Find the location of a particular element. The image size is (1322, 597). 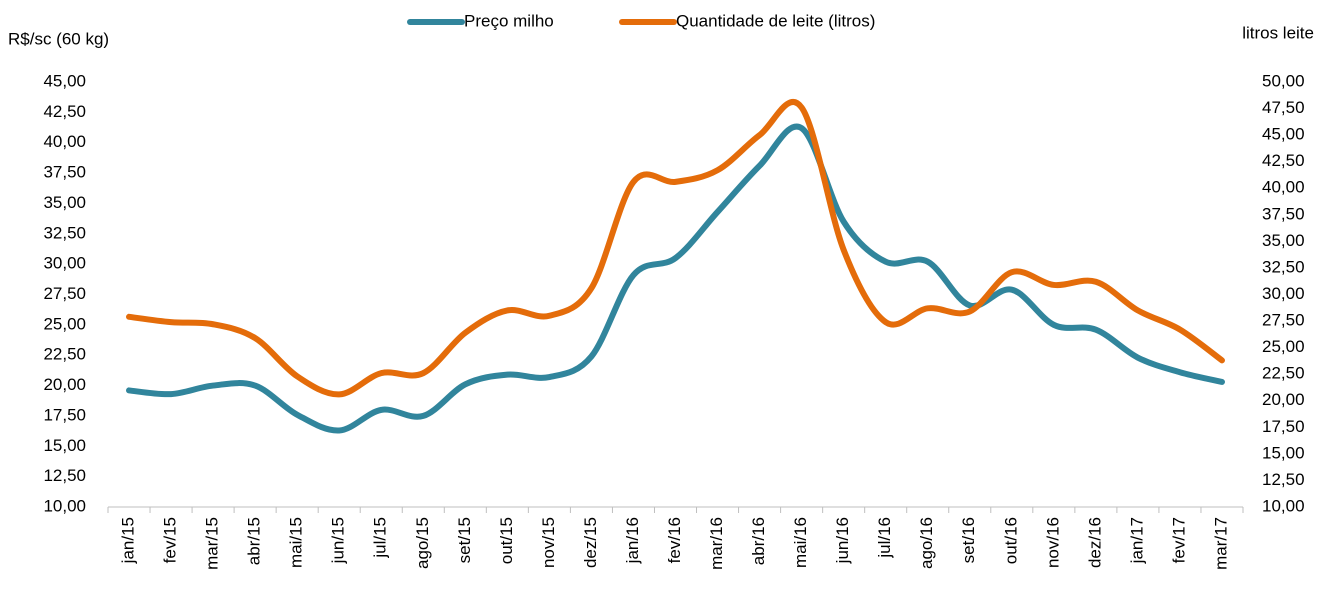

x-tick-label: dez/15 is located at coordinates (590, 542).